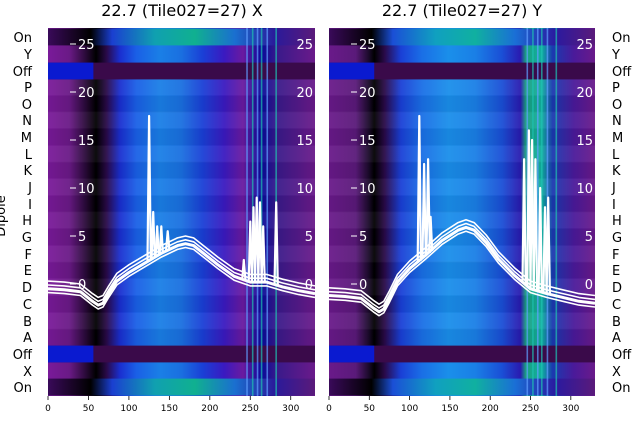 This screenshot has height=440, width=640. Describe the element at coordinates (181, 337) in the screenshot. I see `heatmap-row-a` at that location.